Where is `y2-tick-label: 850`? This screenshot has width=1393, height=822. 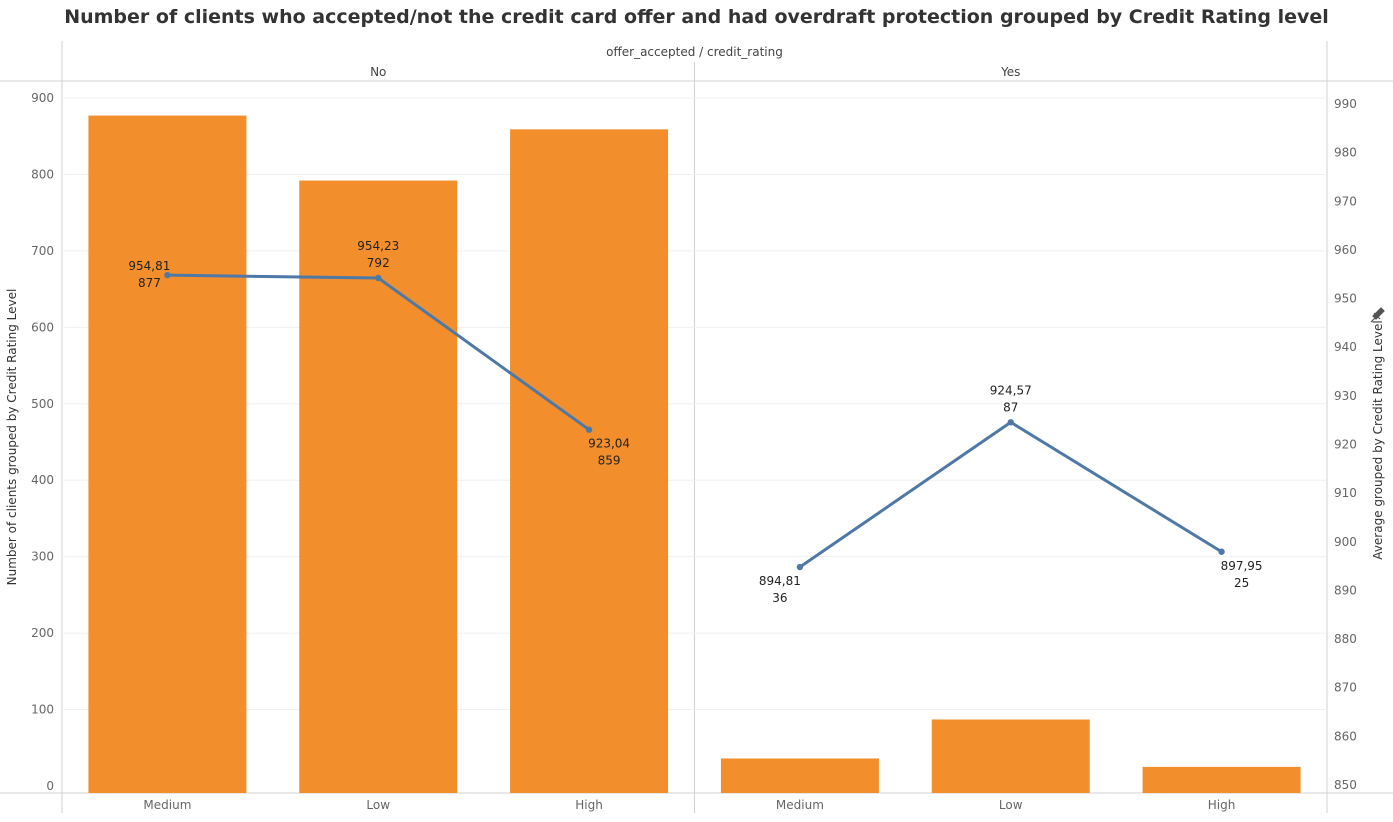 y2-tick-label: 850 is located at coordinates (1345, 785).